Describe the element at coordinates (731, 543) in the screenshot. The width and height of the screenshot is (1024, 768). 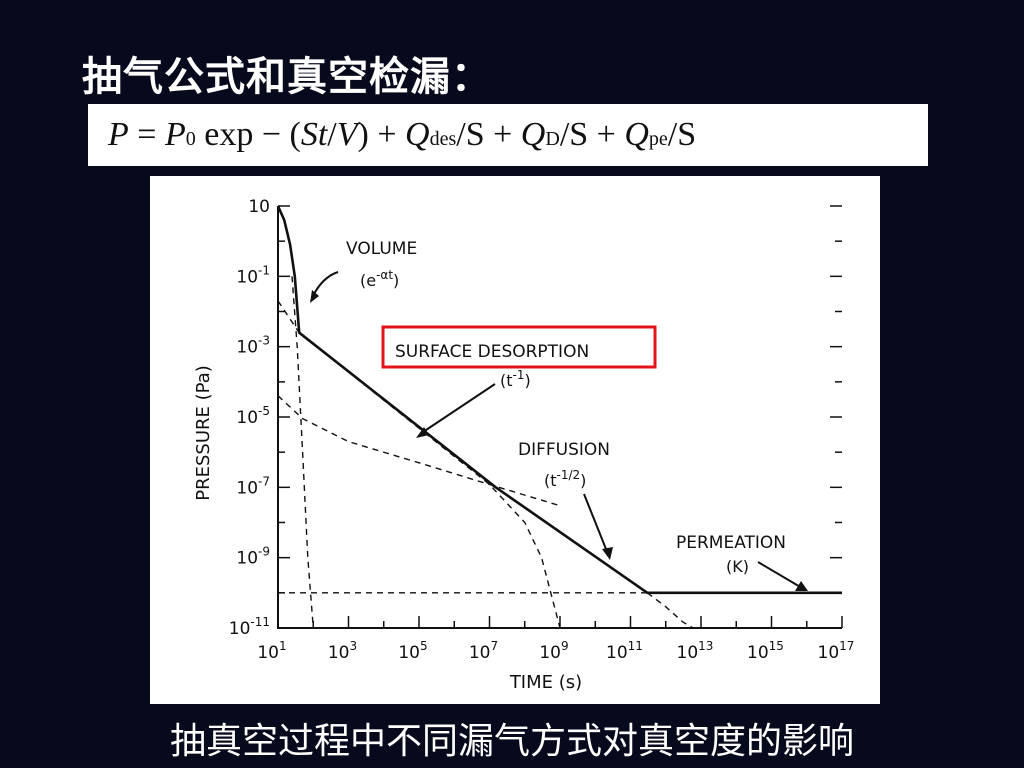
I see `permeation-label: PERMEATION` at that location.